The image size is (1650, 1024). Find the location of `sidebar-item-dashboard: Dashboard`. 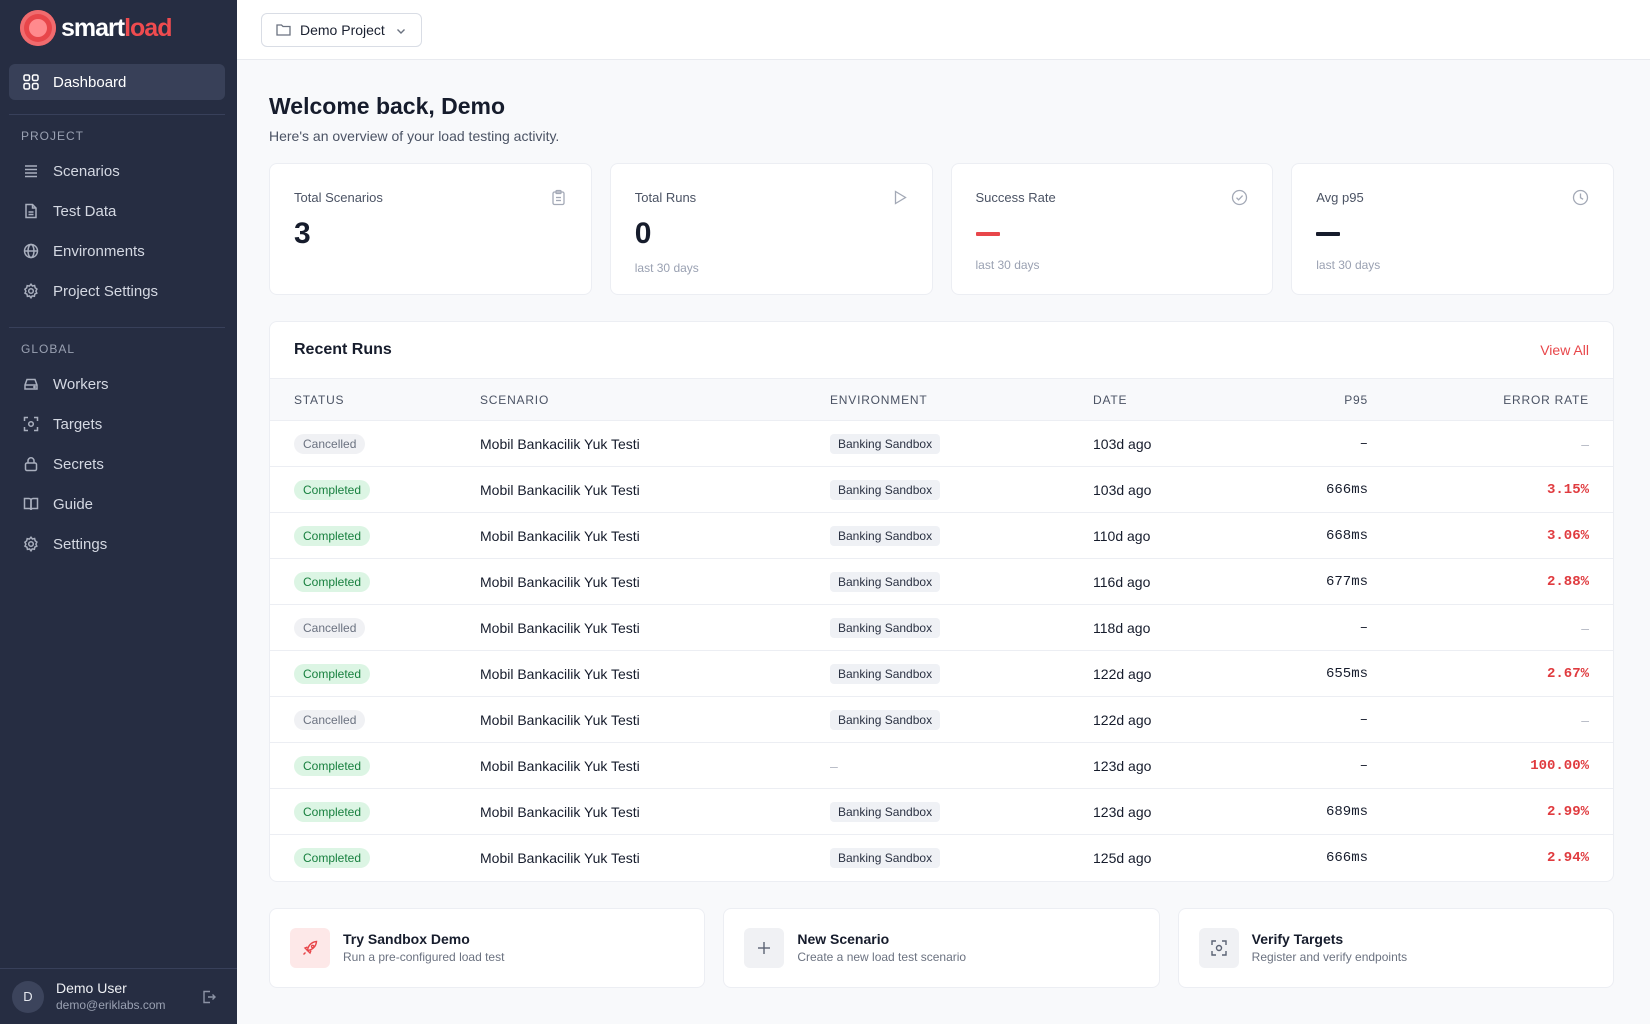

sidebar-item-dashboard: Dashboard is located at coordinates (117, 82).